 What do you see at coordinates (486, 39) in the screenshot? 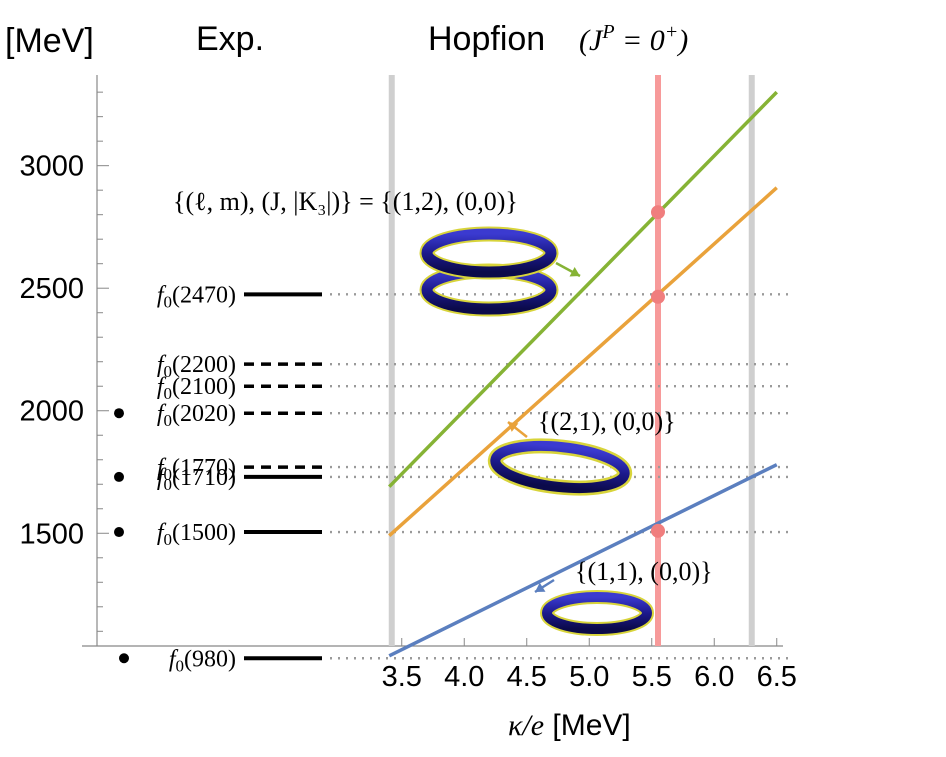
I see `hopfion-column-title: Hopfion` at bounding box center [486, 39].